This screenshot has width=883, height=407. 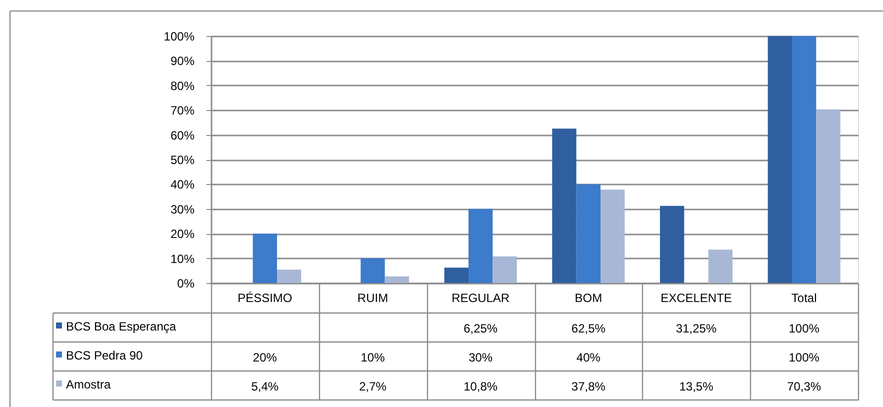 I want to click on legend-label: Amostra, so click(x=89, y=385).